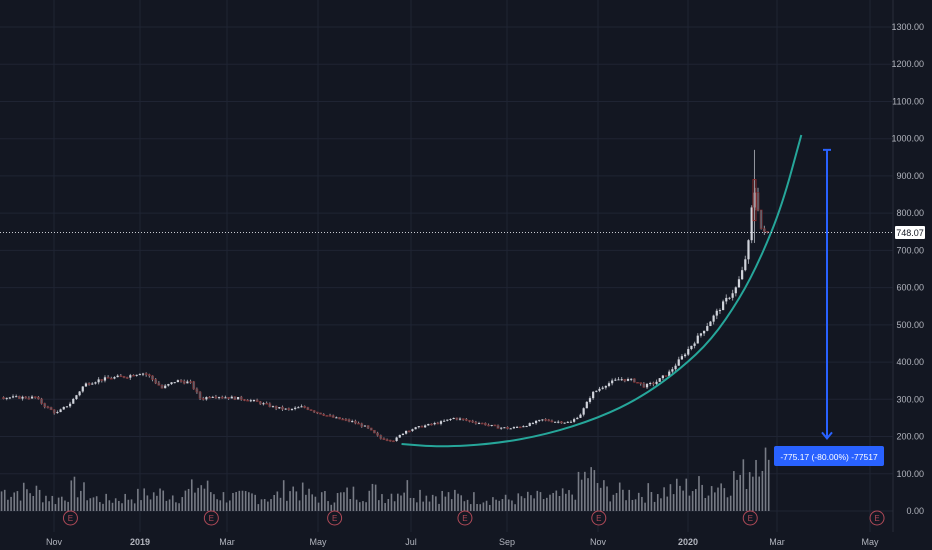  What do you see at coordinates (910, 232) in the screenshot?
I see `last-price-label: 748.07` at bounding box center [910, 232].